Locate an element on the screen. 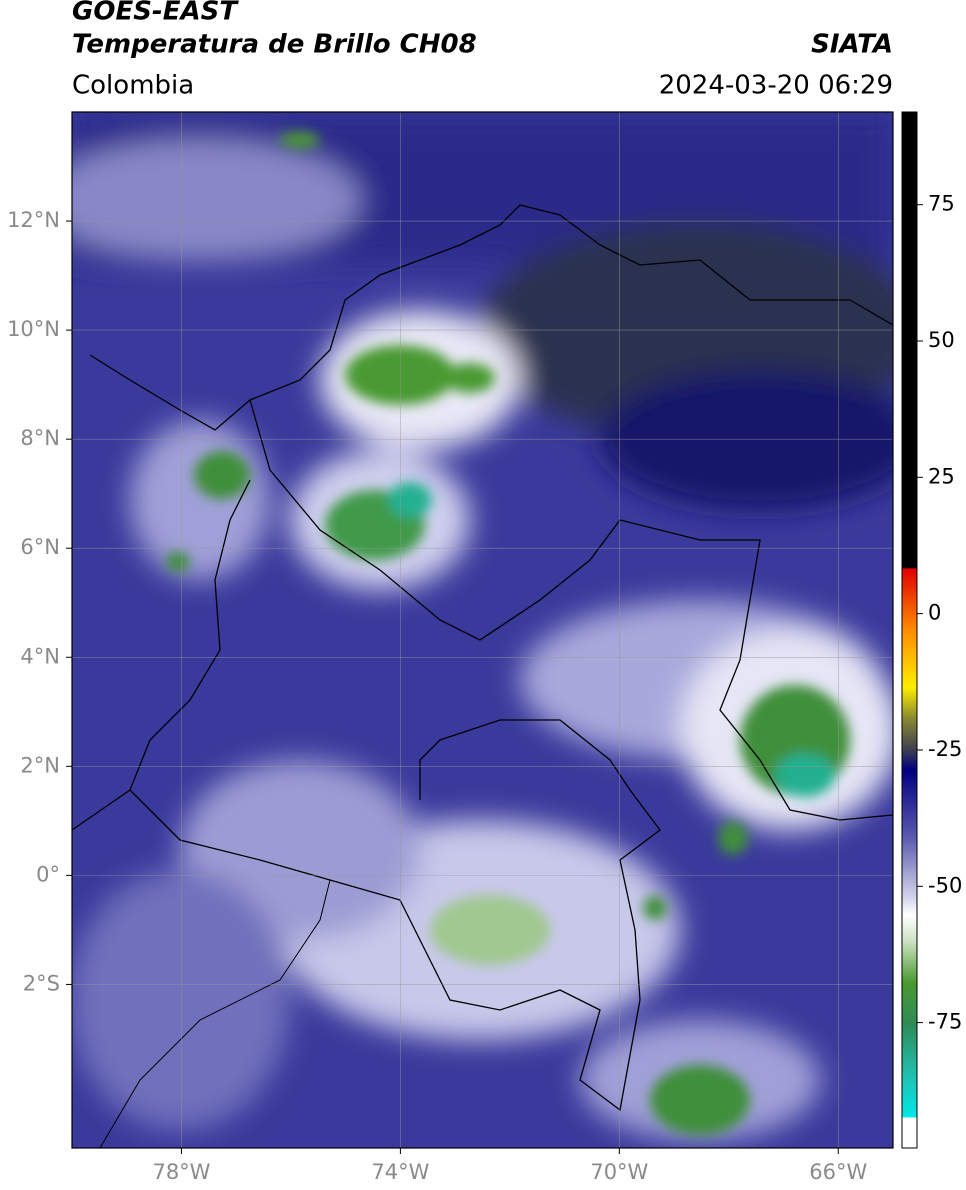 This screenshot has height=1190, width=966. colorbar is located at coordinates (909, 630).